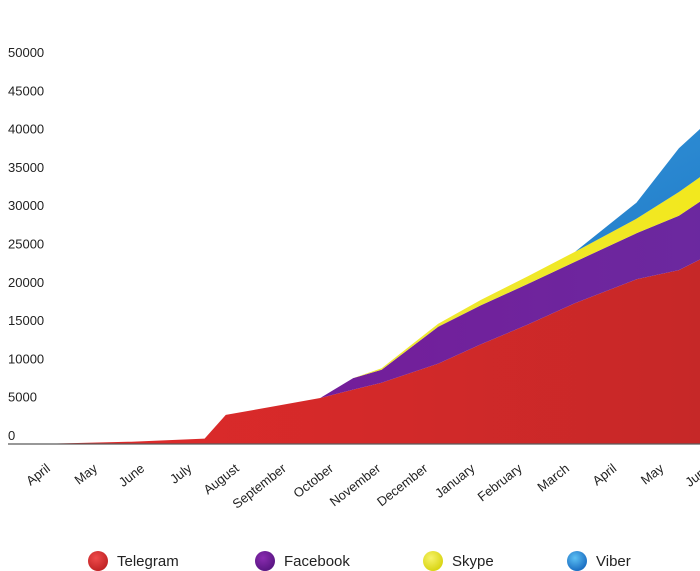 This screenshot has width=700, height=571. Describe the element at coordinates (473, 561) in the screenshot. I see `legend-label: Skype` at that location.